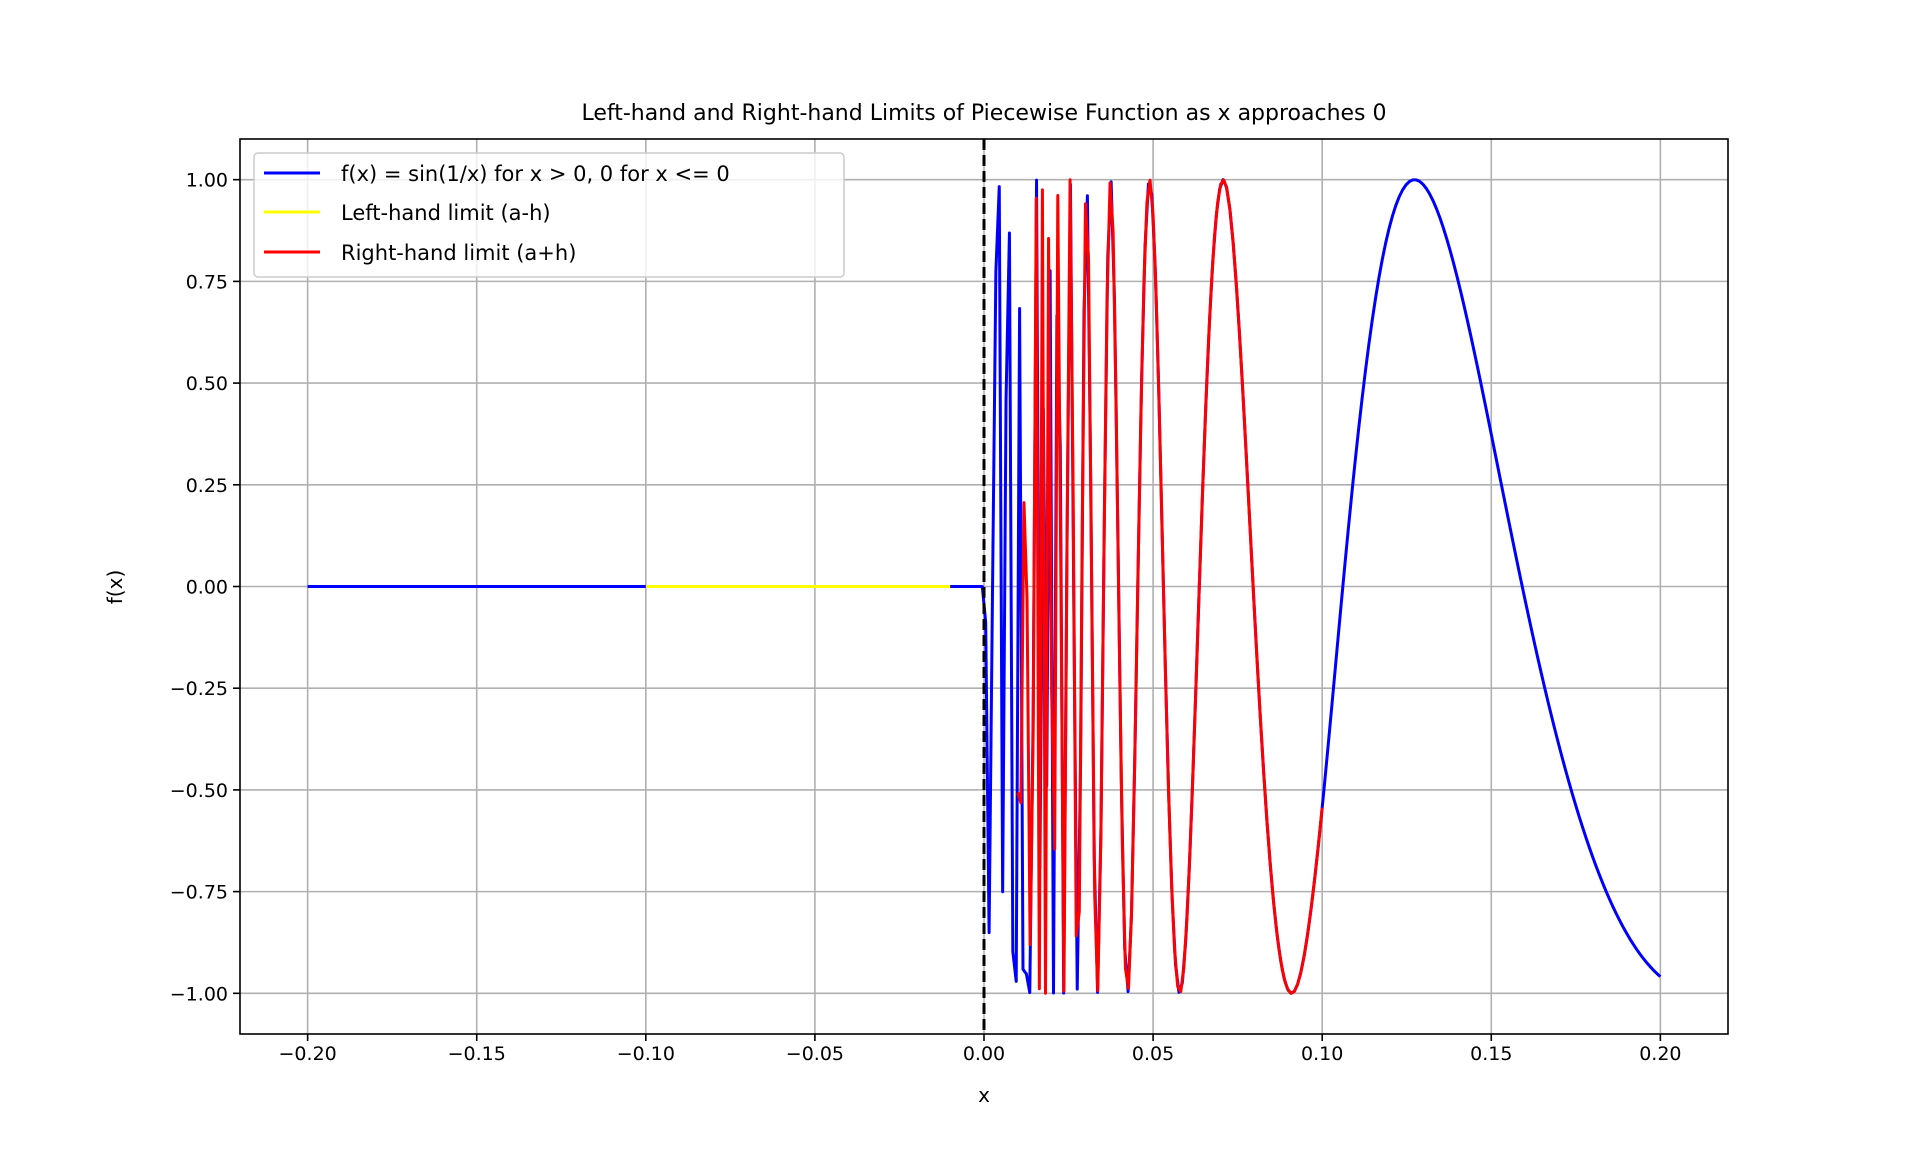 This screenshot has height=1152, width=1920. Describe the element at coordinates (535, 174) in the screenshot. I see `legend-label-function: f(x) = sin(1/x) for x > 0, 0 for x <= 0` at that location.